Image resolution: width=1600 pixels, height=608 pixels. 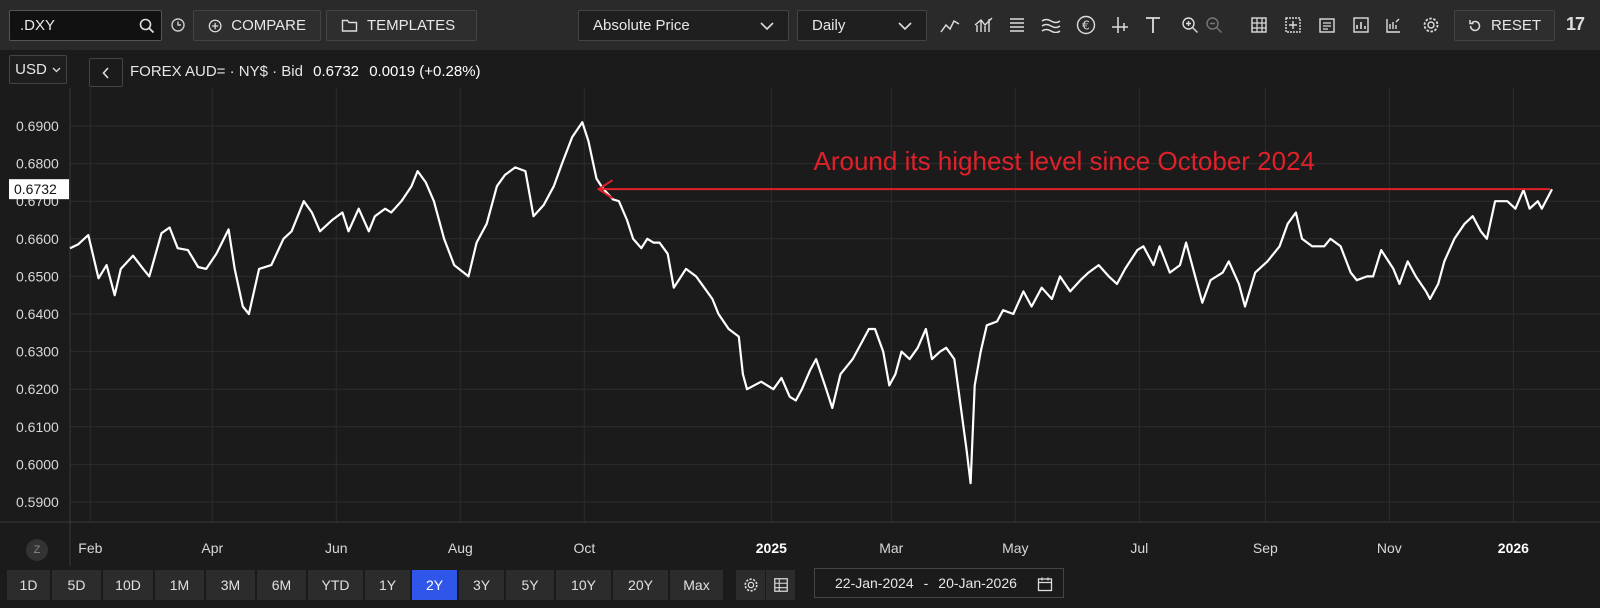 What do you see at coordinates (37, 126) in the screenshot?
I see `y-tick-label: 0.6900` at bounding box center [37, 126].